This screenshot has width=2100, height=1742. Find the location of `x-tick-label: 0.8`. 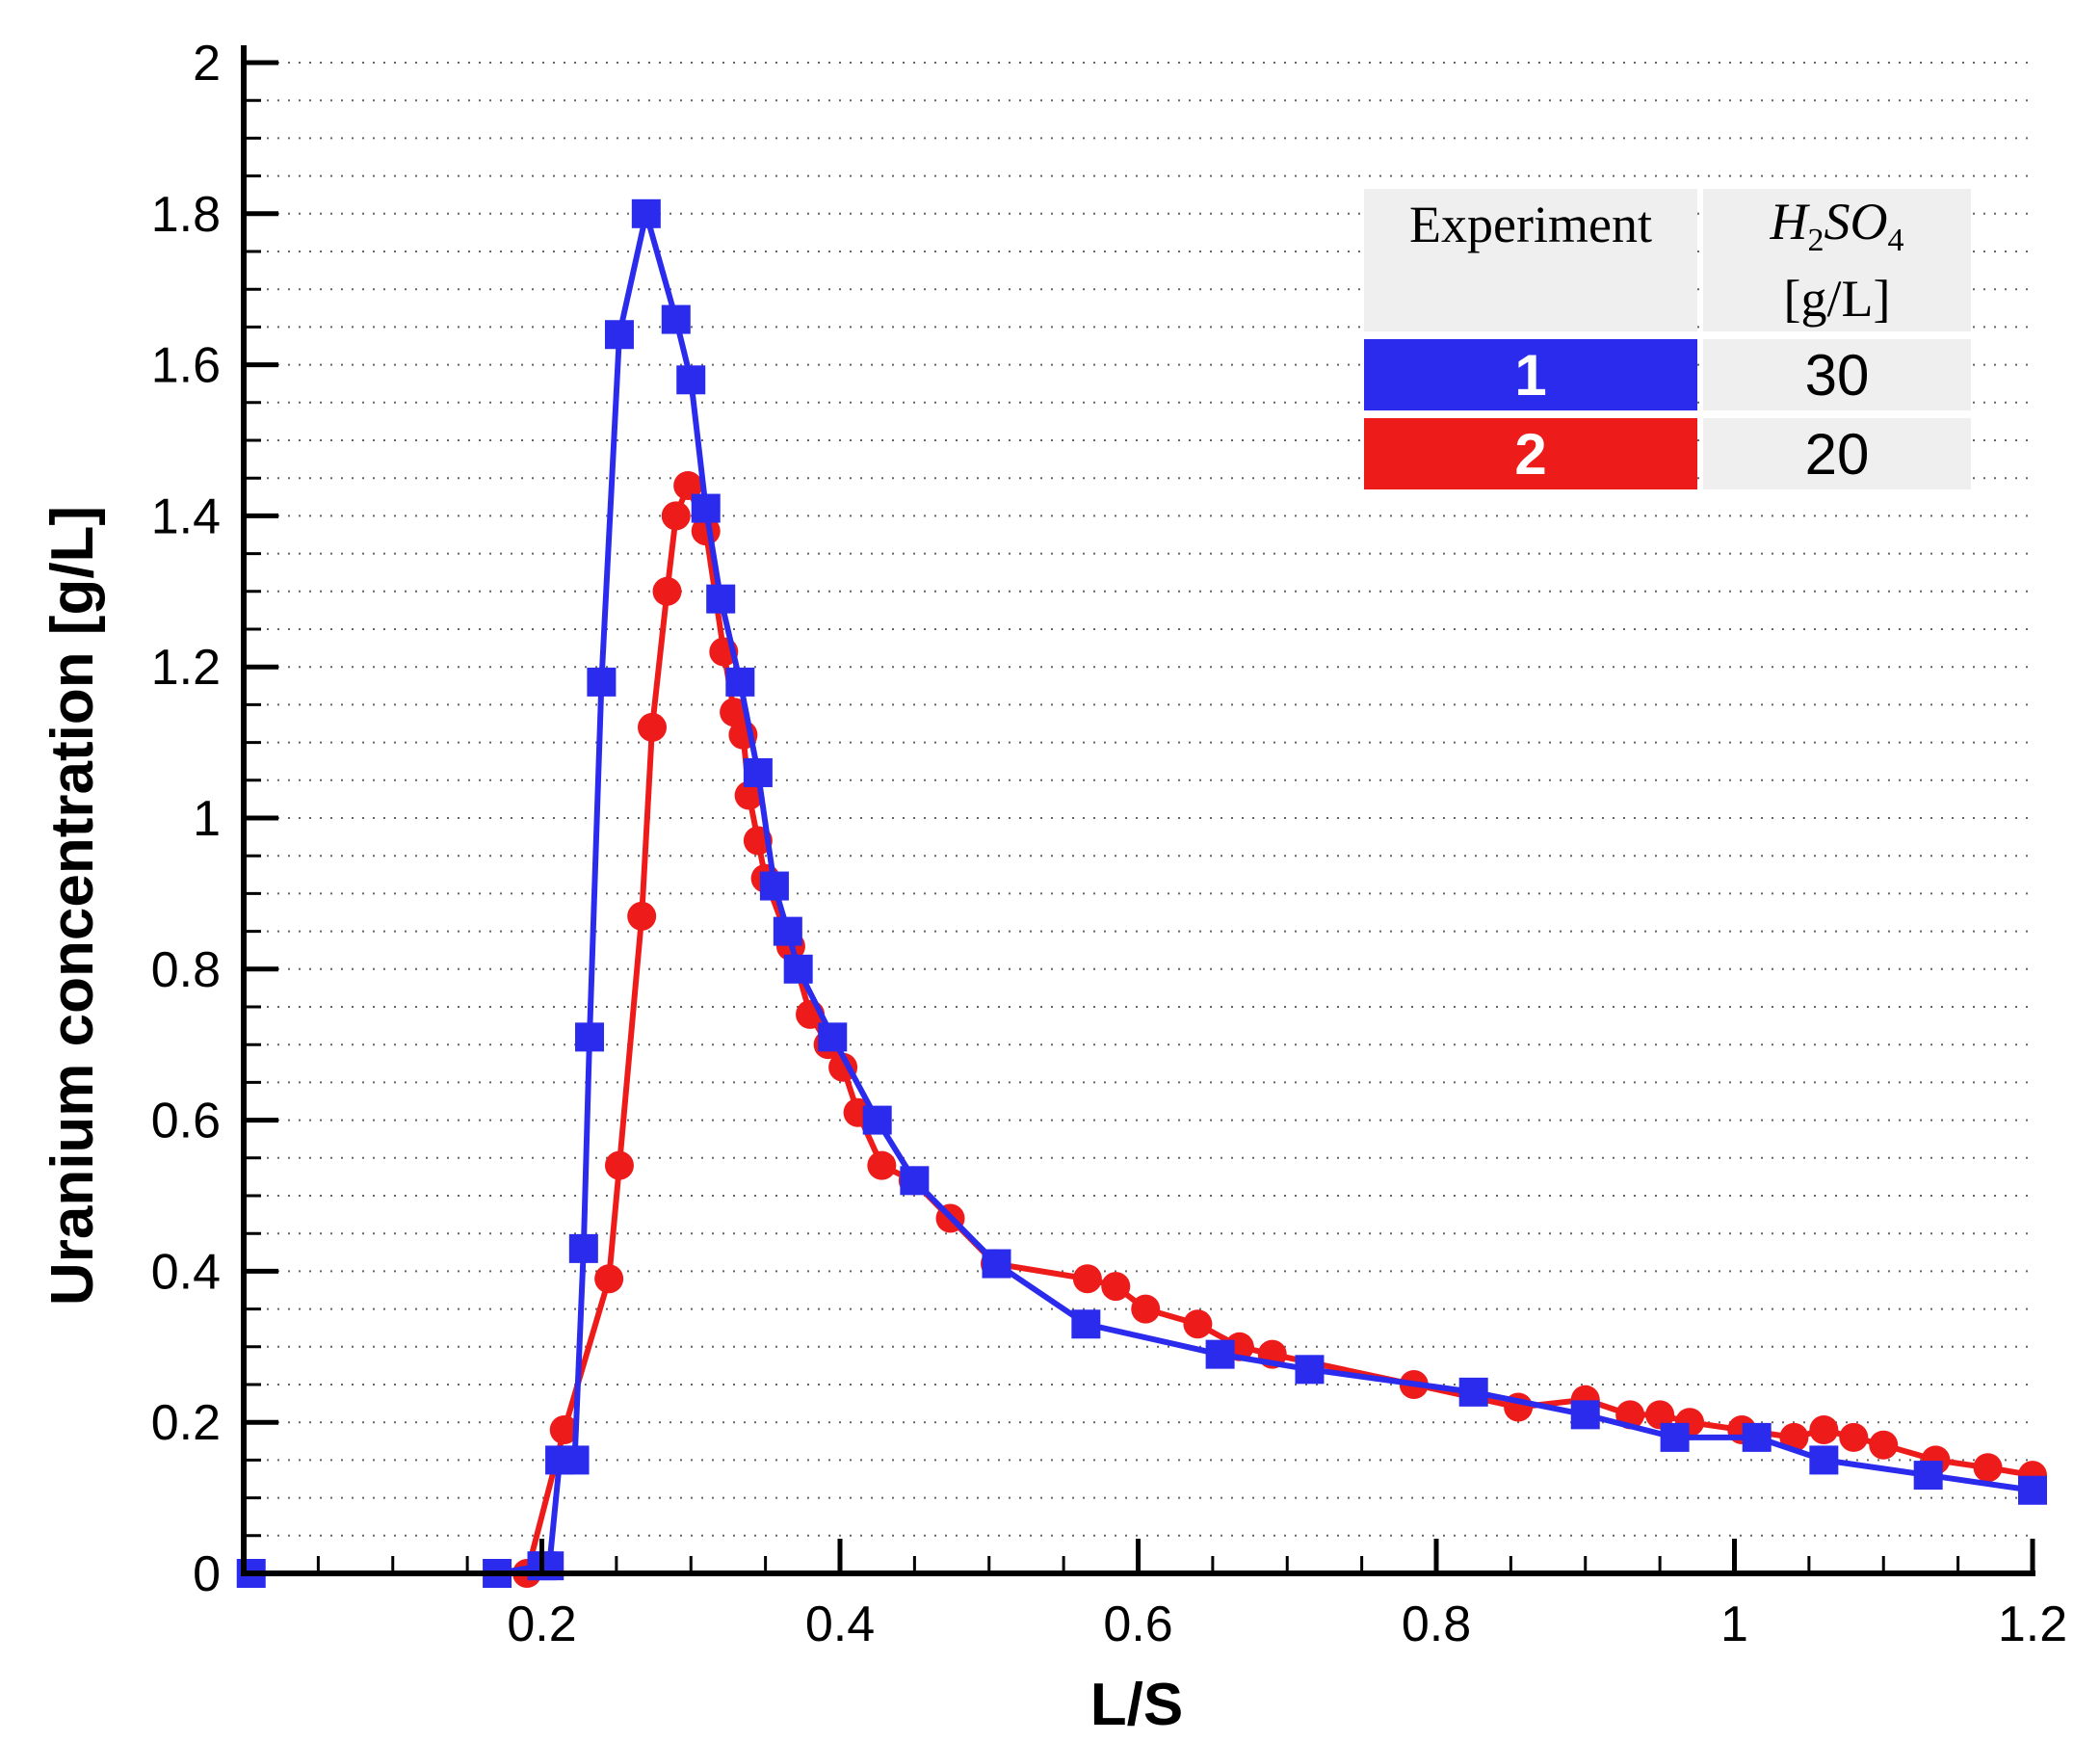

x-tick-label: 0.8 is located at coordinates (1437, 1624).